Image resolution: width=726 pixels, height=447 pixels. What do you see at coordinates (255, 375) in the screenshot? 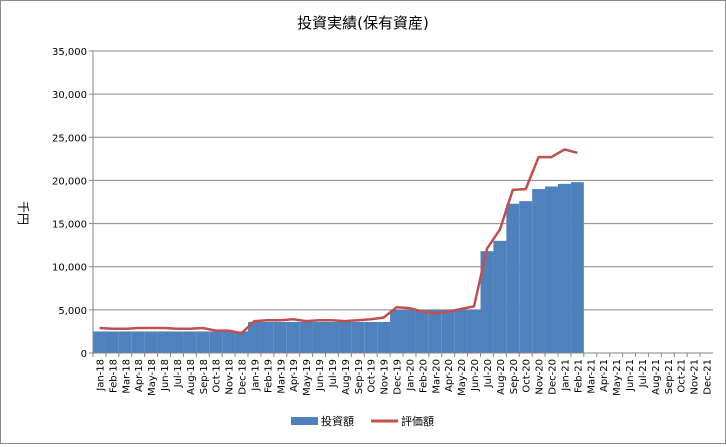
I see `x-tick-label: Jan-19` at bounding box center [255, 375].